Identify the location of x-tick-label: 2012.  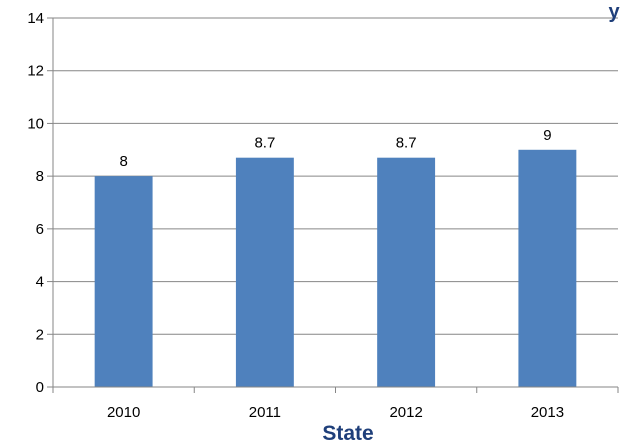
(405, 412).